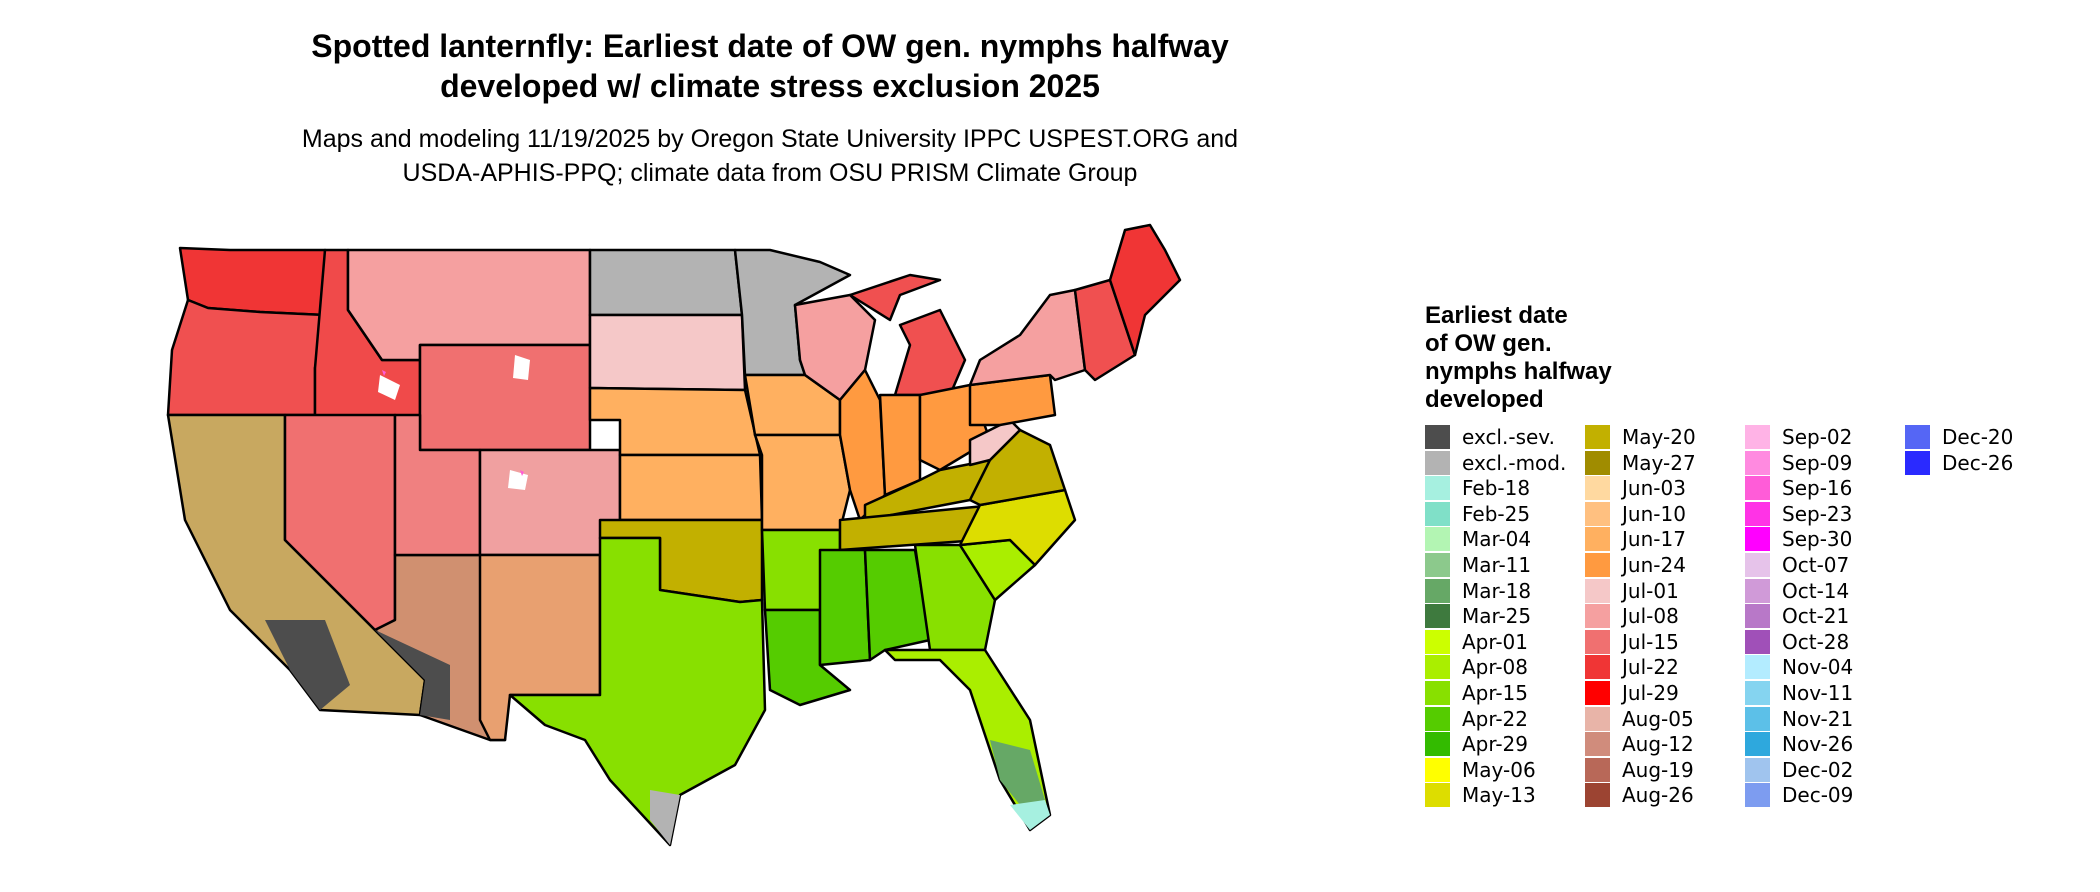 This screenshot has height=892, width=2100. I want to click on legend-item: Jul-22, so click(1632, 667).